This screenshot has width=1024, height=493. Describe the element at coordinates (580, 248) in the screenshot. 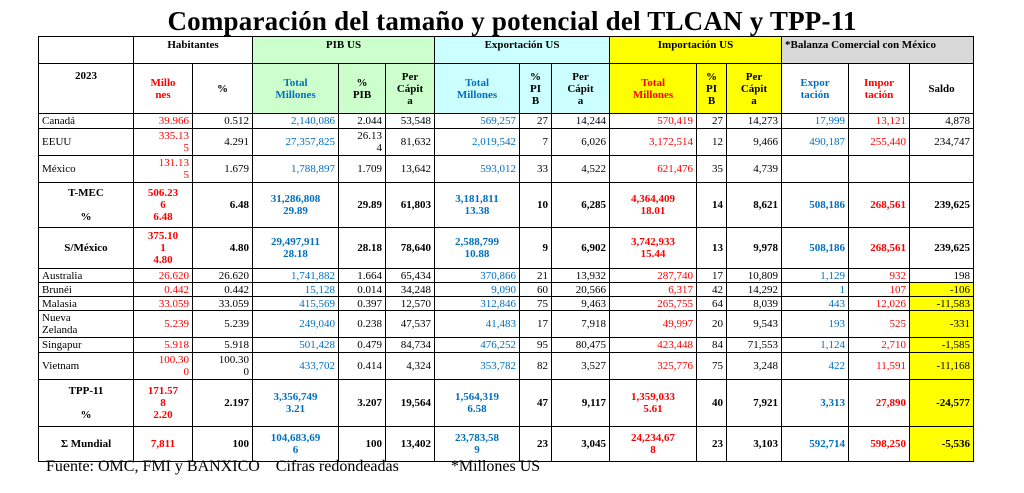

I see `cell-smexico-exp_per: 6,902` at that location.